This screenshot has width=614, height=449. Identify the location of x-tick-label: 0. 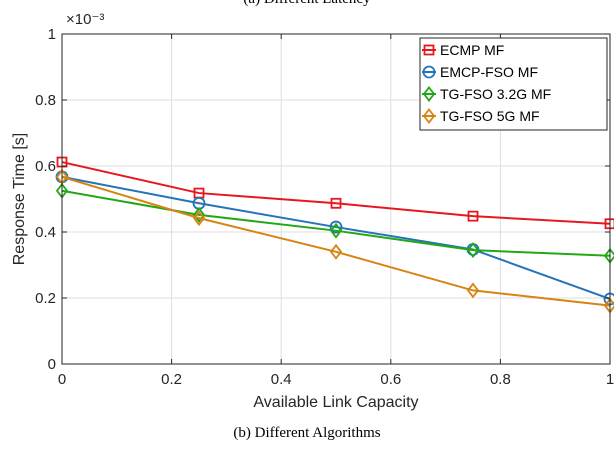
(62, 379).